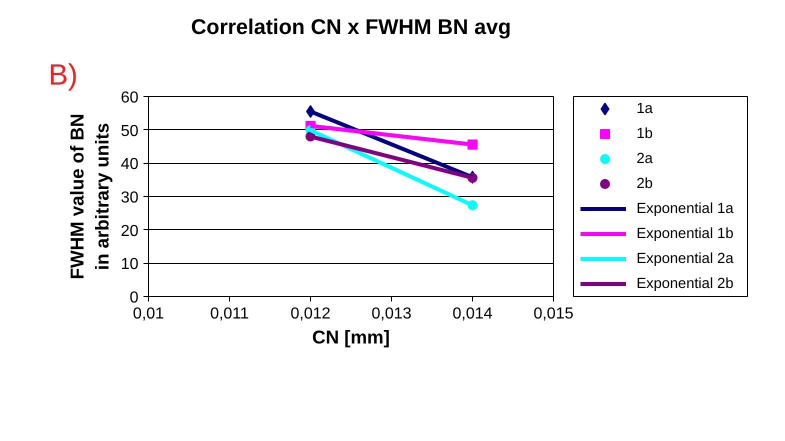 The height and width of the screenshot is (441, 785). Describe the element at coordinates (134, 298) in the screenshot. I see `y-tick-label: 0` at that location.